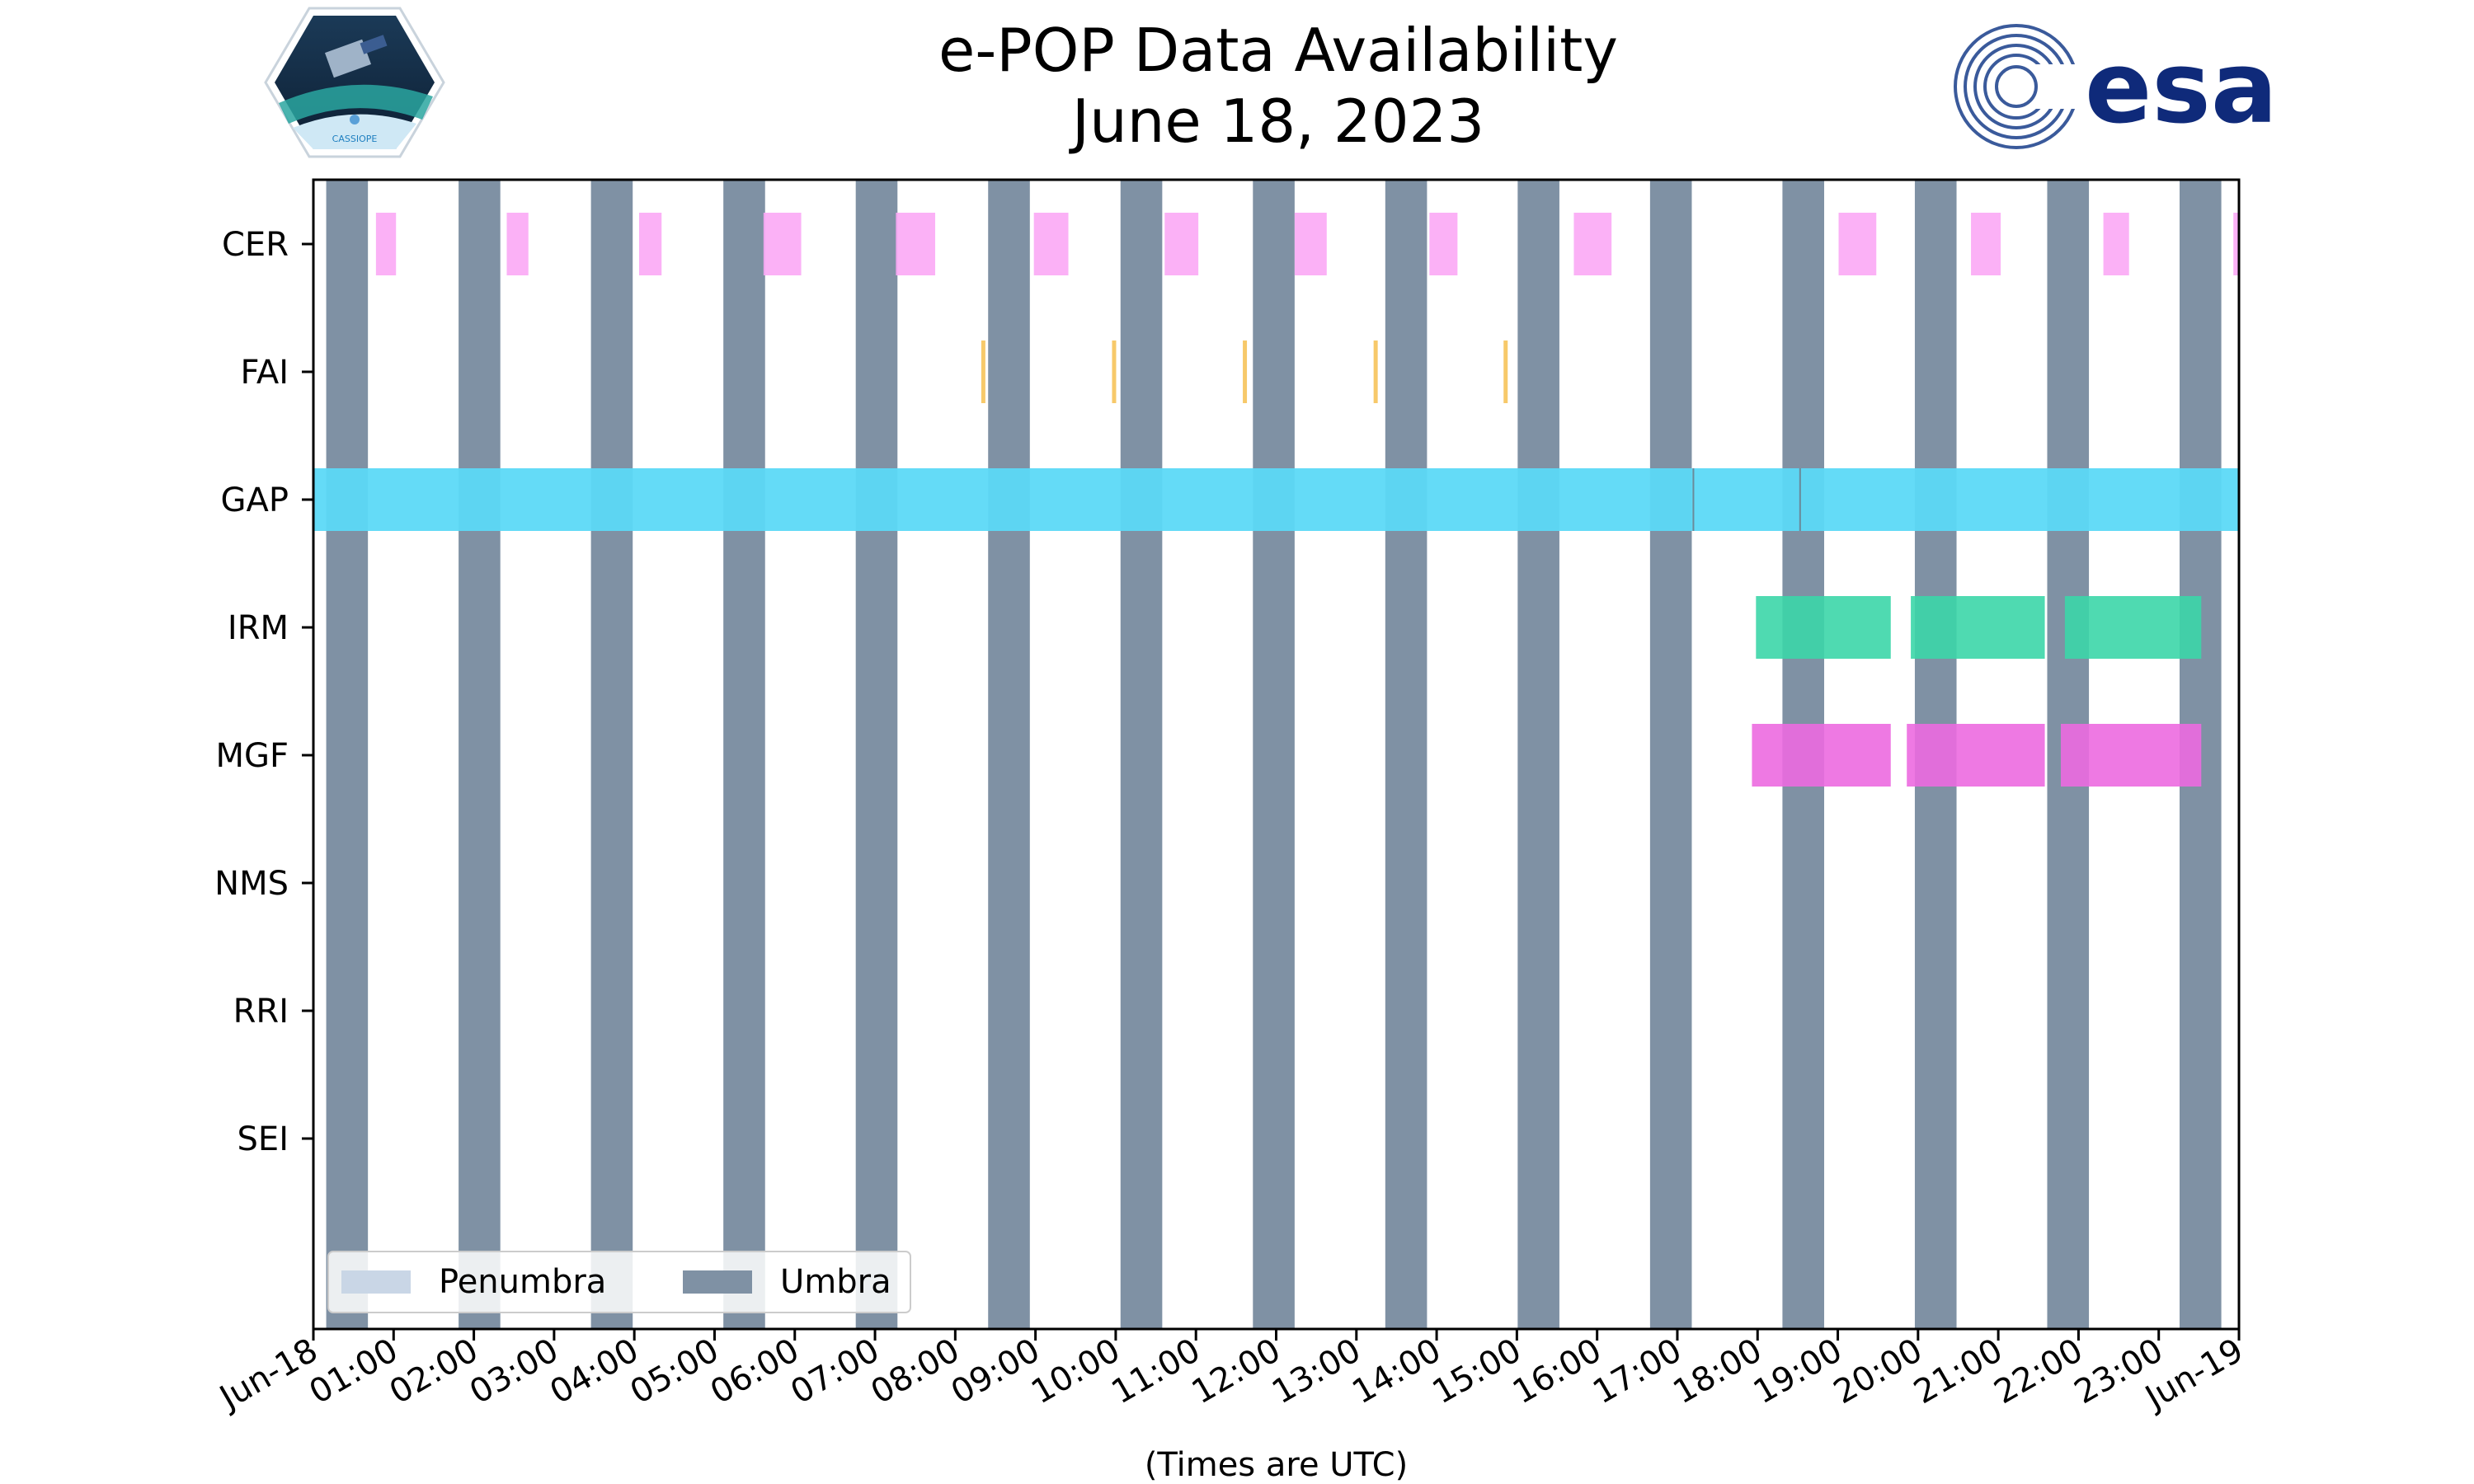  What do you see at coordinates (1278, 121) in the screenshot?
I see `chart-title-line-2: June 18, 2023` at bounding box center [1278, 121].